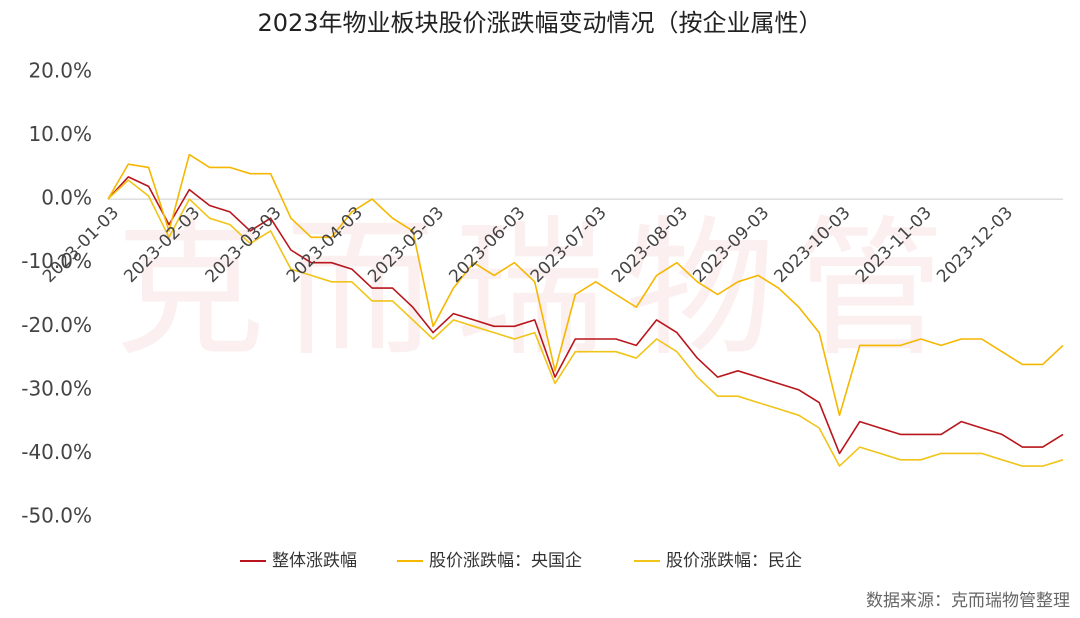  I want to click on chart-title: 2023年物业板块股价涨跌幅变动情况（按企业属性）, so click(539, 23).